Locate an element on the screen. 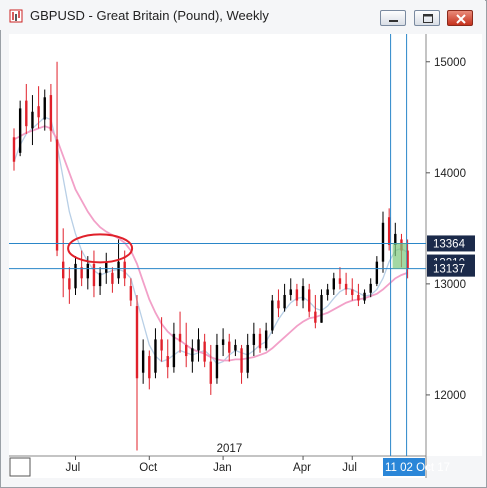 Image resolution: width=487 pixels, height=488 pixels. annotation-ellipse is located at coordinates (100, 248).